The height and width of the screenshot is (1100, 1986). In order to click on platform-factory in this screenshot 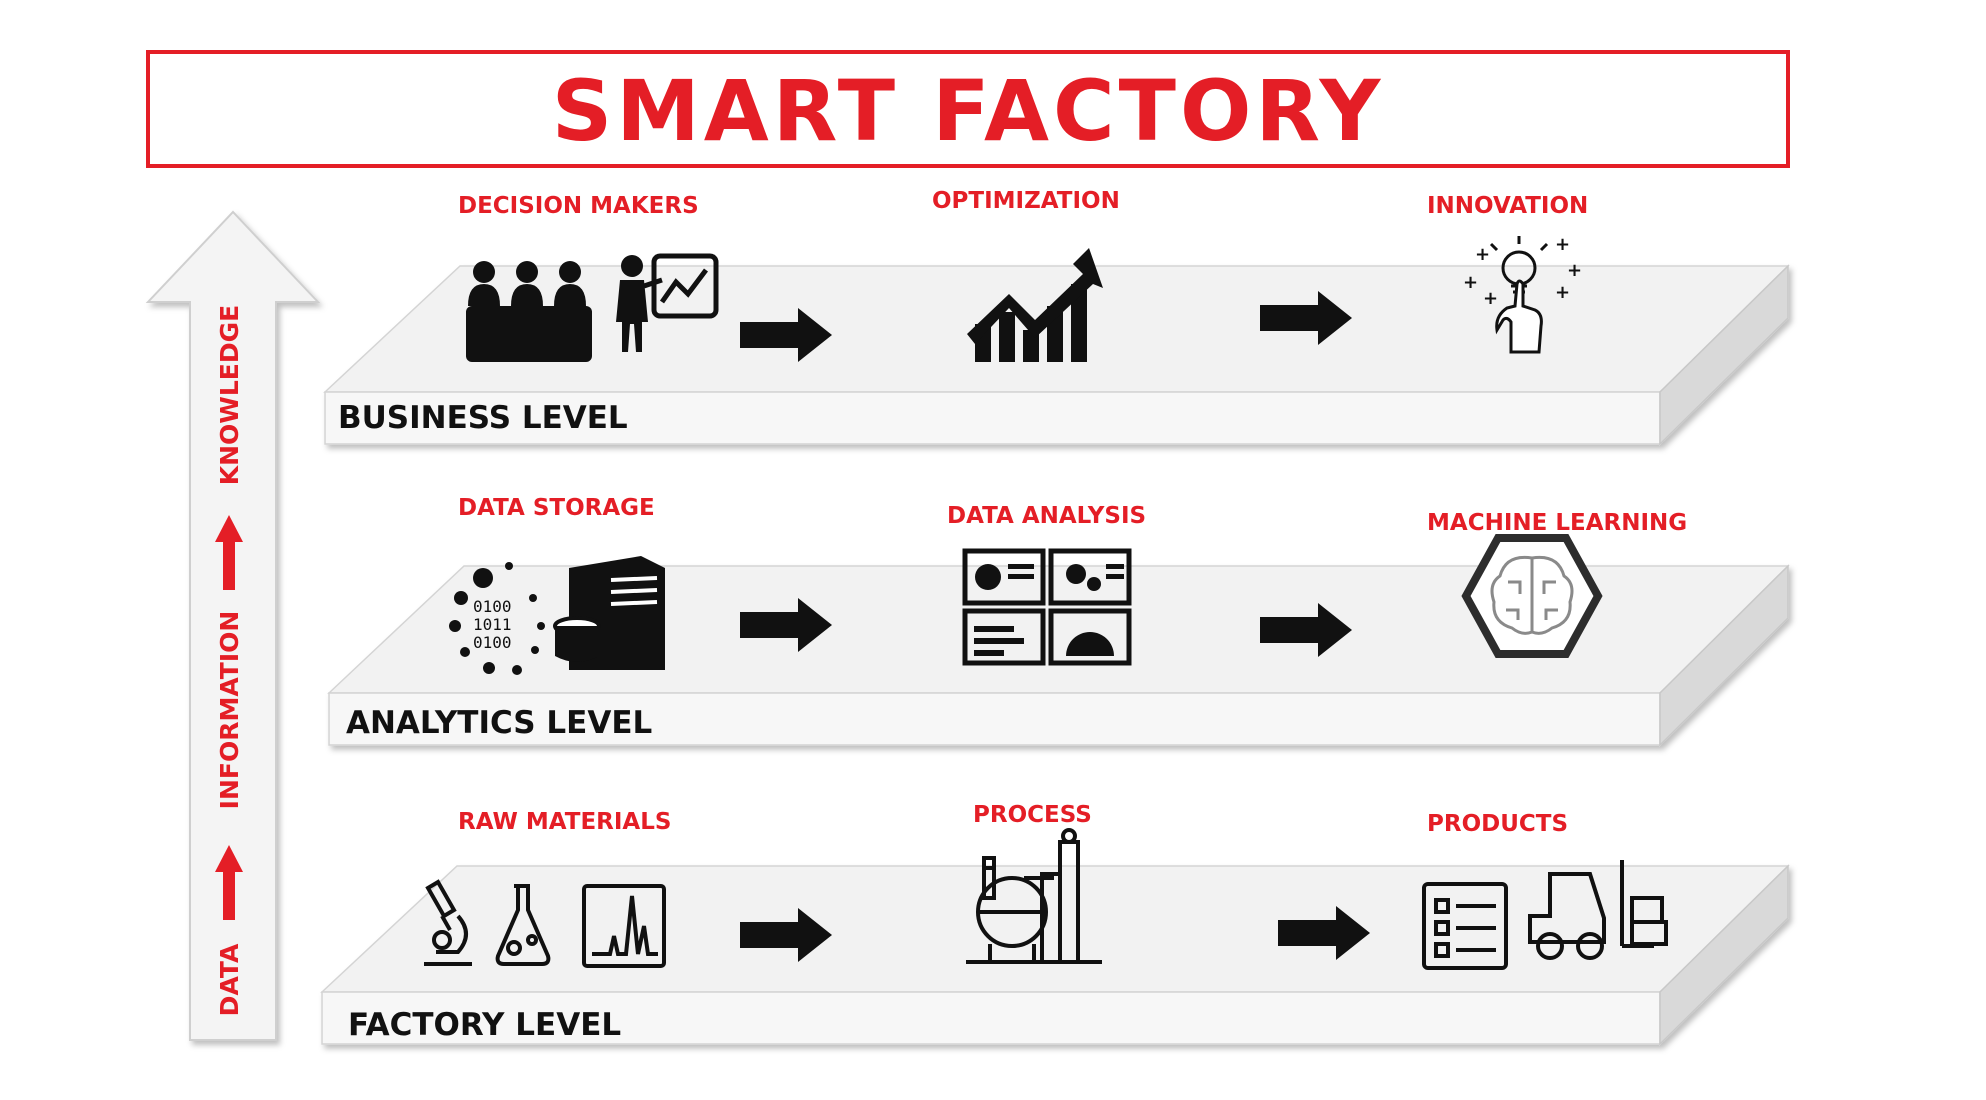, I will do `click(1055, 955)`.